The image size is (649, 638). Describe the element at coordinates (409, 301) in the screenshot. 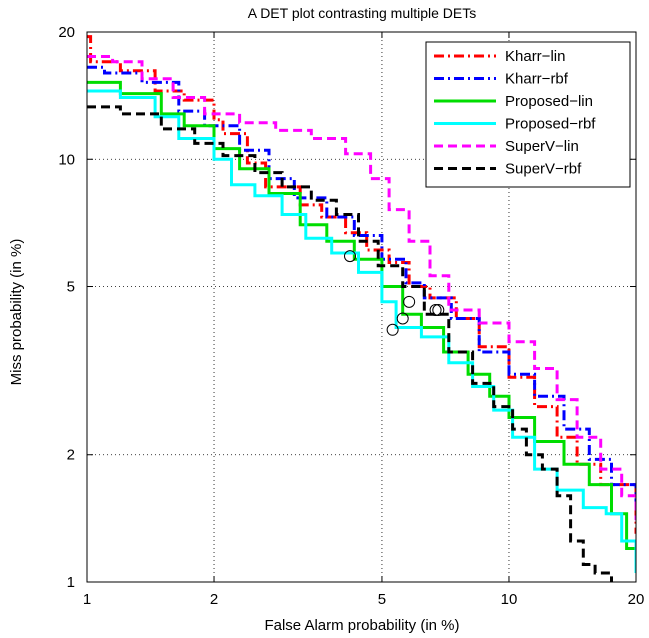

I see `operating-point-marker-kharr-rbf` at that location.